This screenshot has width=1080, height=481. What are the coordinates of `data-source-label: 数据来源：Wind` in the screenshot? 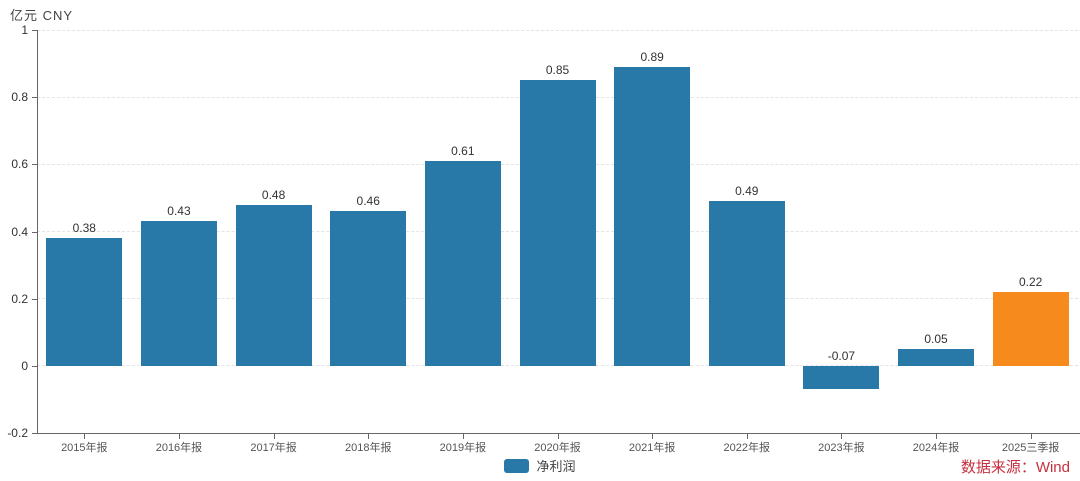 It's located at (1015, 467).